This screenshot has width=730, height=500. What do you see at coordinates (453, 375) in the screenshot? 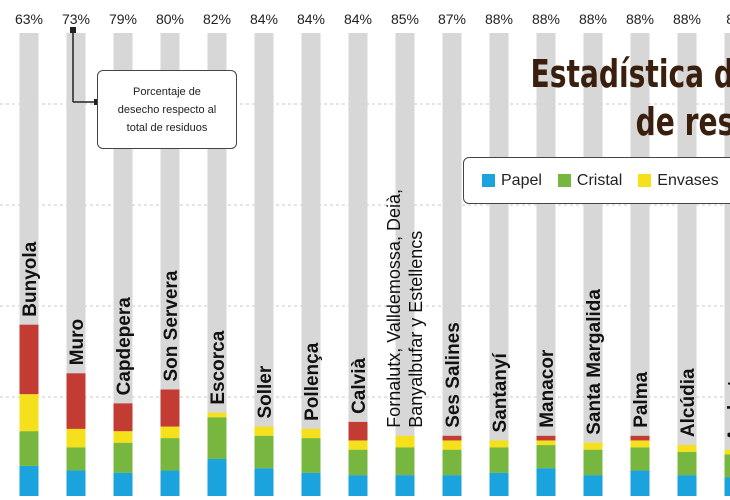
I see `municipality-label: Ses Salines` at bounding box center [453, 375].